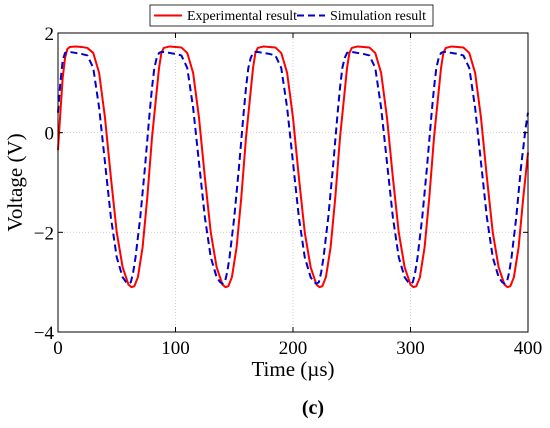 The image size is (550, 428). Describe the element at coordinates (313, 408) in the screenshot. I see `figure-caption: (c)` at that location.